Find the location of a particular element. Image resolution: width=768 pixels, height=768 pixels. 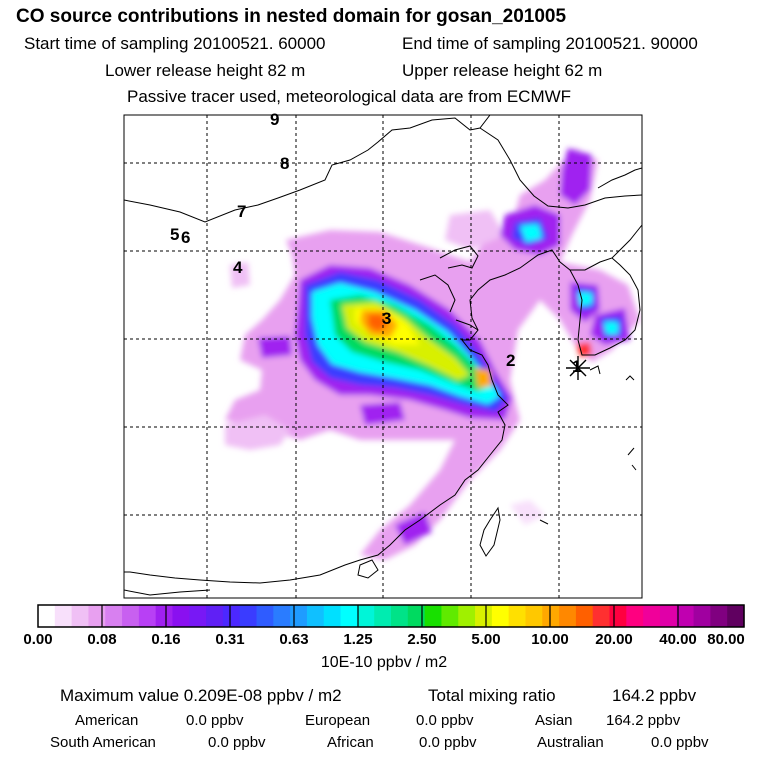

colorbar-label: 40.00 is located at coordinates (678, 639).